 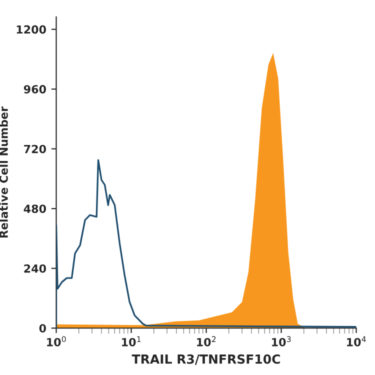 I want to click on y-tick-label: 720, so click(x=35, y=149).